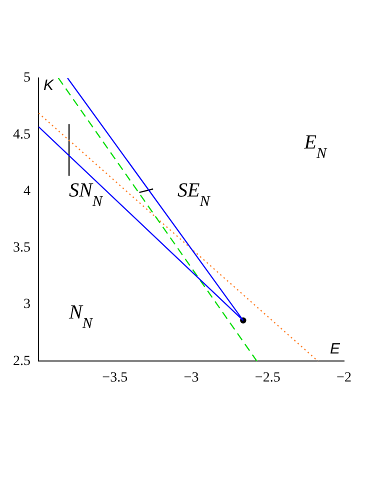 Image resolution: width=374 pixels, height=484 pixels. What do you see at coordinates (21, 134) in the screenshot?
I see `y-tick-label: 4.5` at bounding box center [21, 134].